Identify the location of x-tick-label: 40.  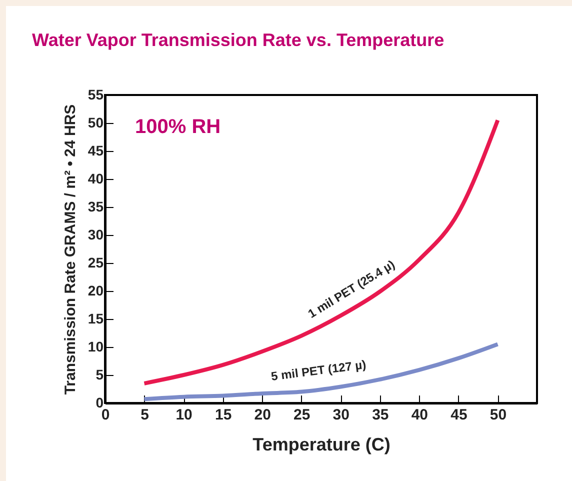
(419, 415).